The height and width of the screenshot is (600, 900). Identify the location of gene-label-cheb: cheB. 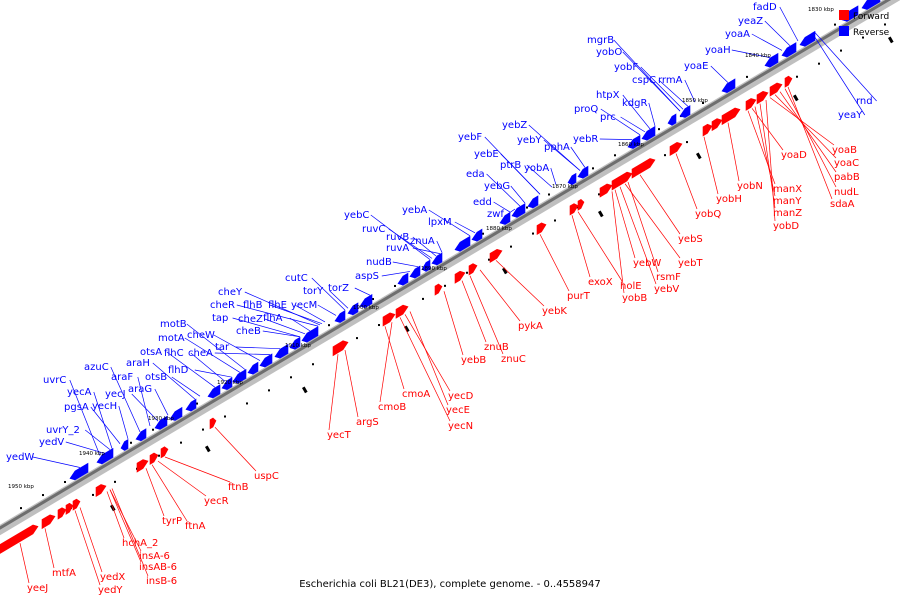
(248, 331).